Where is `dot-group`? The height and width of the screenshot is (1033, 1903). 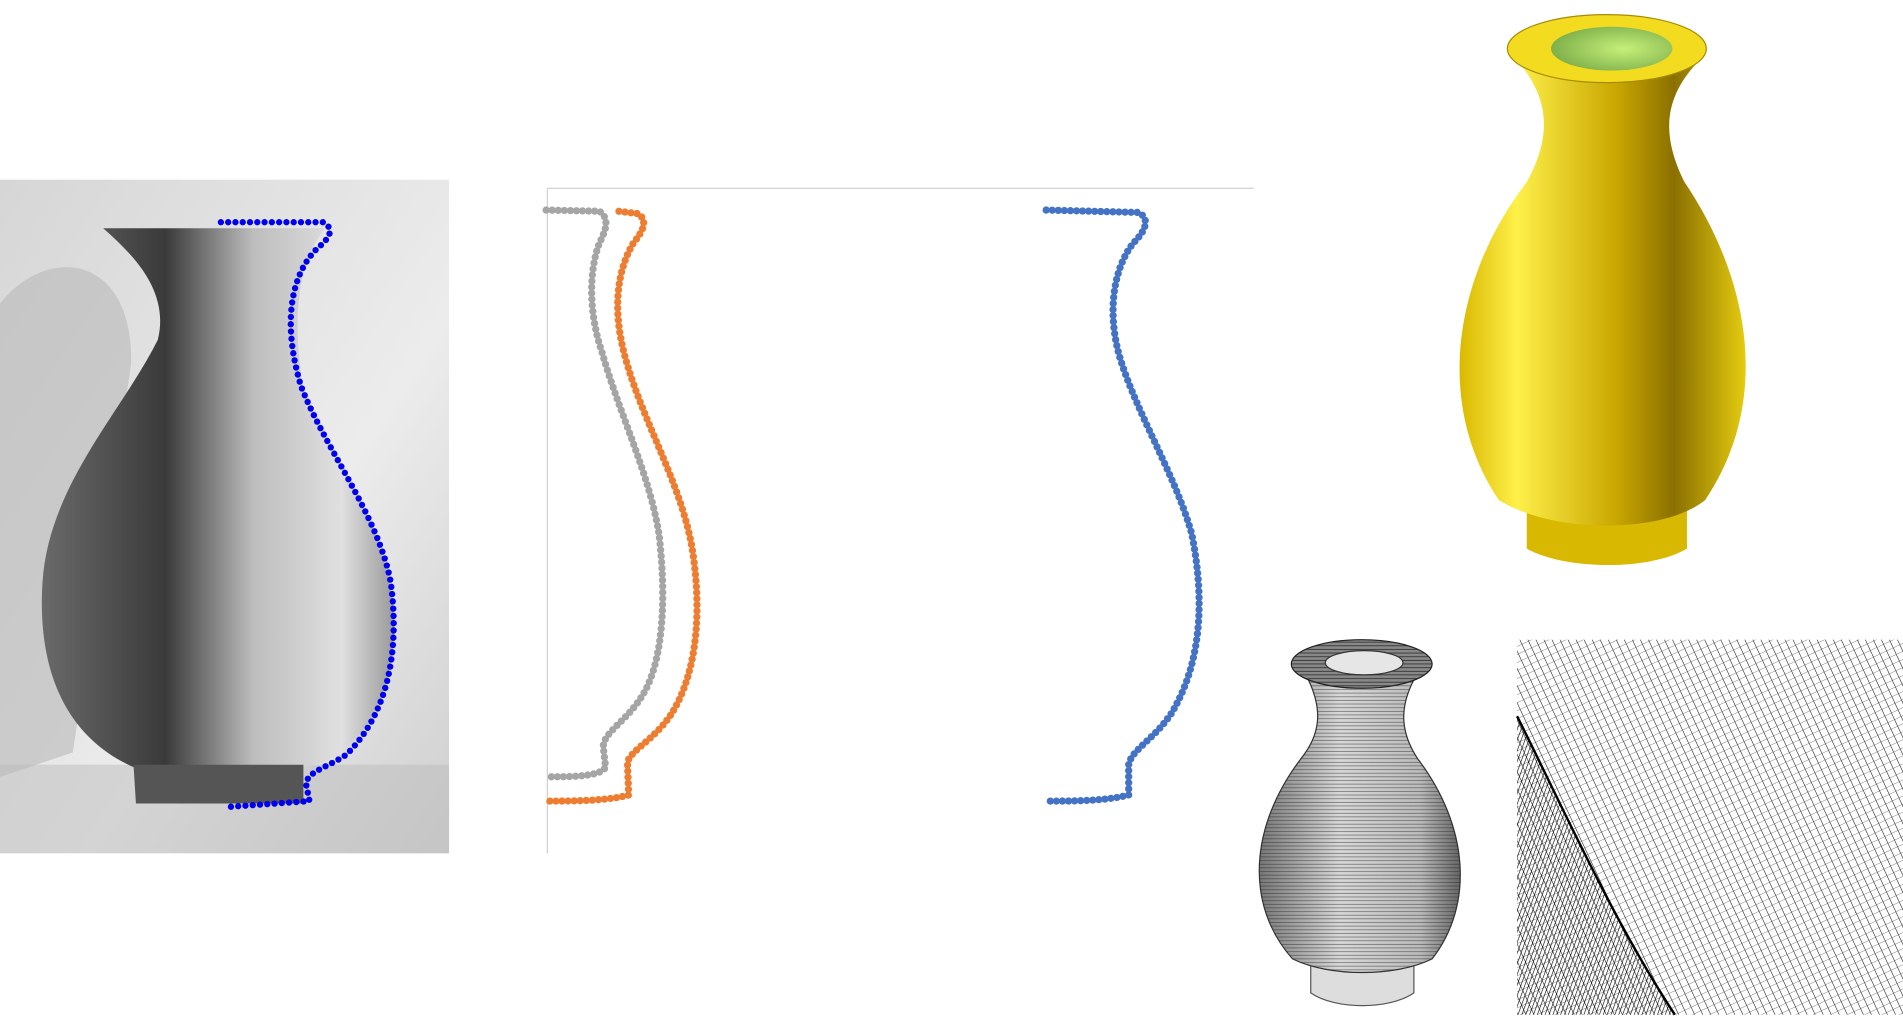
dot-group is located at coordinates (1122, 505).